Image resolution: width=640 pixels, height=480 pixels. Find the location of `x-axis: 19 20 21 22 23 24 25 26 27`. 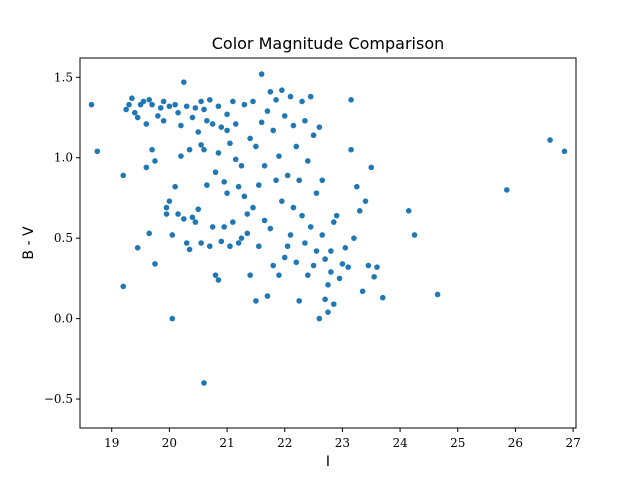

x-axis: 19 20 21 22 23 24 25 26 27 is located at coordinates (342, 439).